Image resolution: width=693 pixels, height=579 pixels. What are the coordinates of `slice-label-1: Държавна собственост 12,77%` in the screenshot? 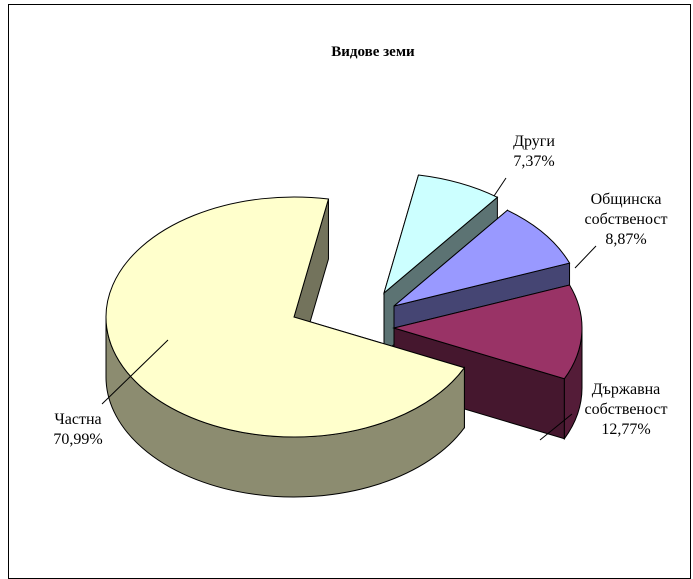 It's located at (626, 409).